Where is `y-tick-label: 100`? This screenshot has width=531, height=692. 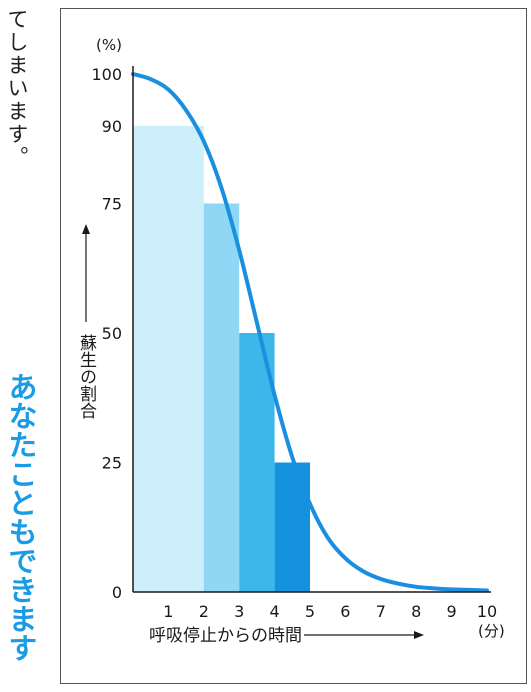 y-tick-label: 100 is located at coordinates (106, 74).